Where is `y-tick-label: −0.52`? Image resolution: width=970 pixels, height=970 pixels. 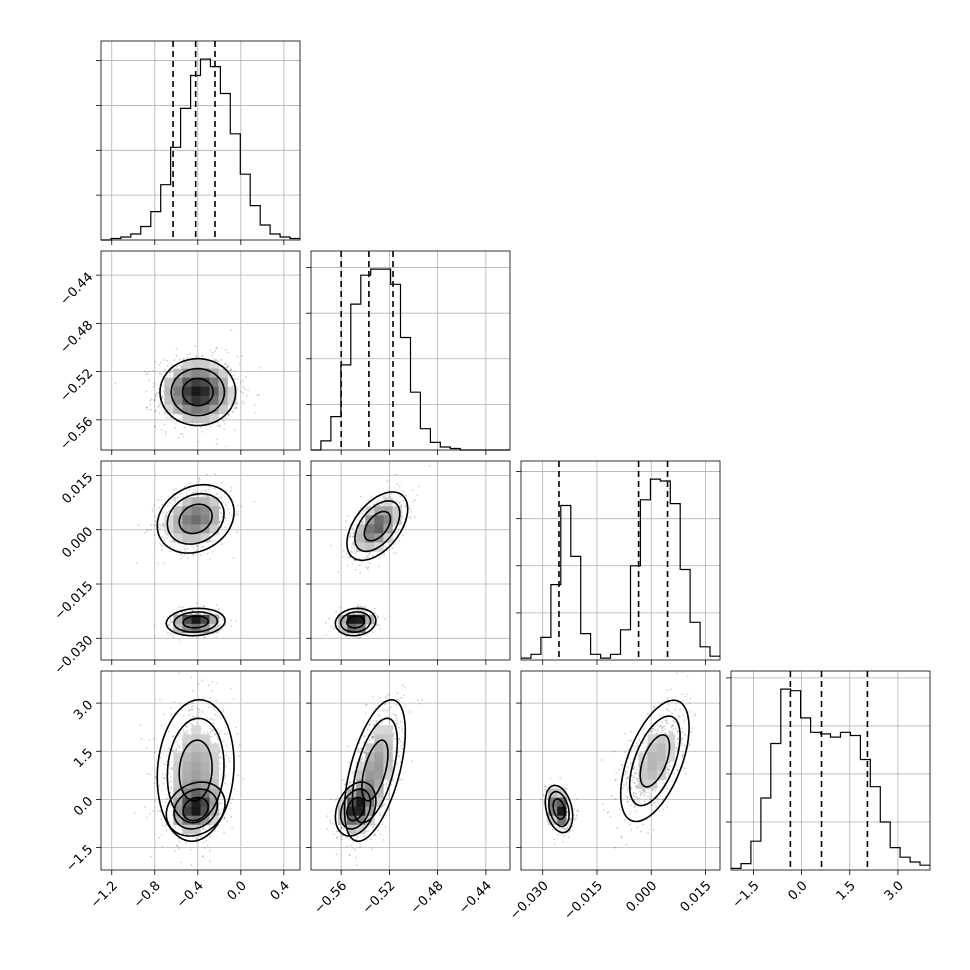
y-tick-label: −0.52 is located at coordinates (77, 385).